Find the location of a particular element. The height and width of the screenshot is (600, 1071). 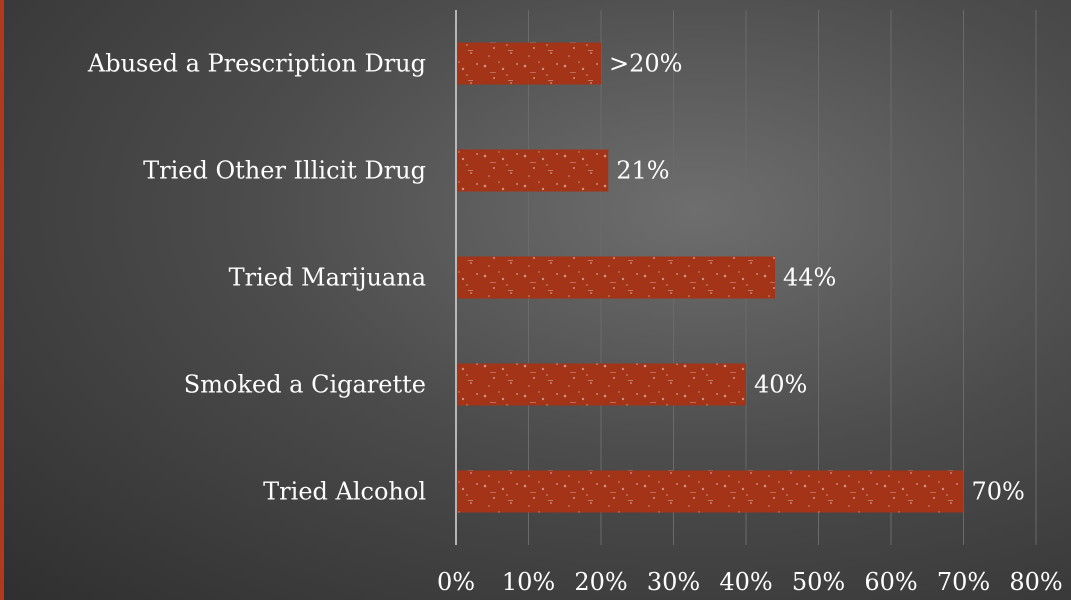

category-label: Abused a Prescription Drug is located at coordinates (256, 64).